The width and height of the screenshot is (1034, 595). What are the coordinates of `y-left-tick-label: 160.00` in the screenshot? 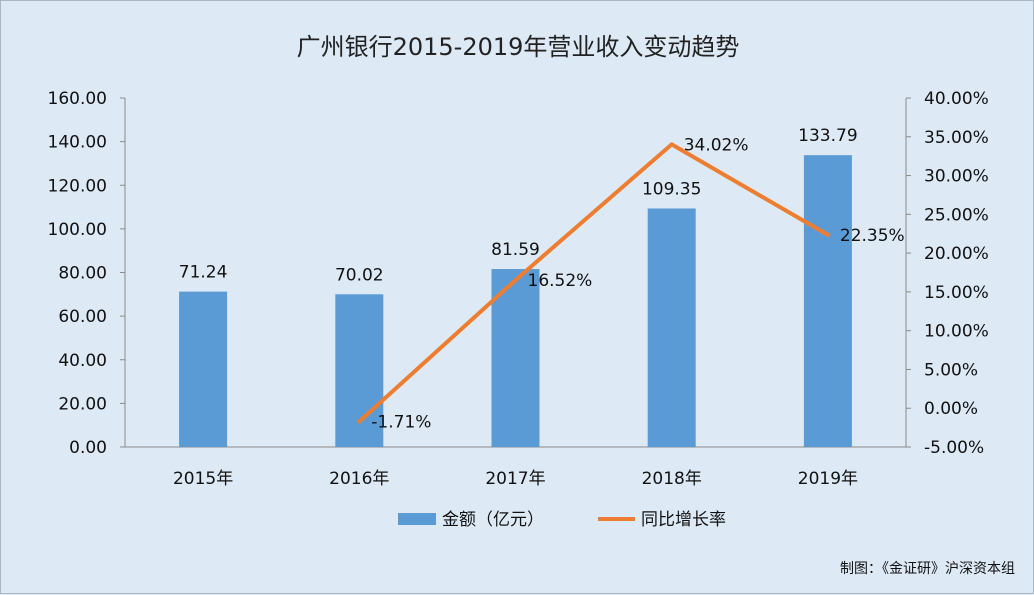 It's located at (77, 99).